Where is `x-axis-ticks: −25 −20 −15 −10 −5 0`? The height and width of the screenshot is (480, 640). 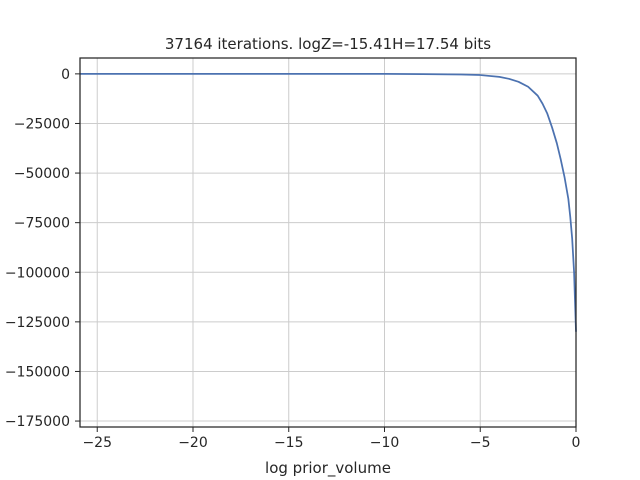 x-axis-ticks: −25 −20 −15 −10 −5 0 is located at coordinates (331, 439).